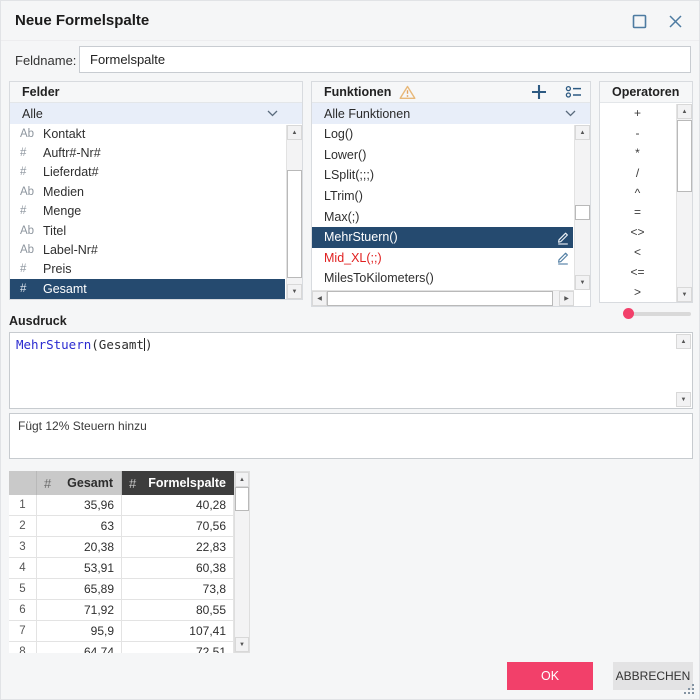  Describe the element at coordinates (637, 272) in the screenshot. I see `operator-item: <=` at that location.